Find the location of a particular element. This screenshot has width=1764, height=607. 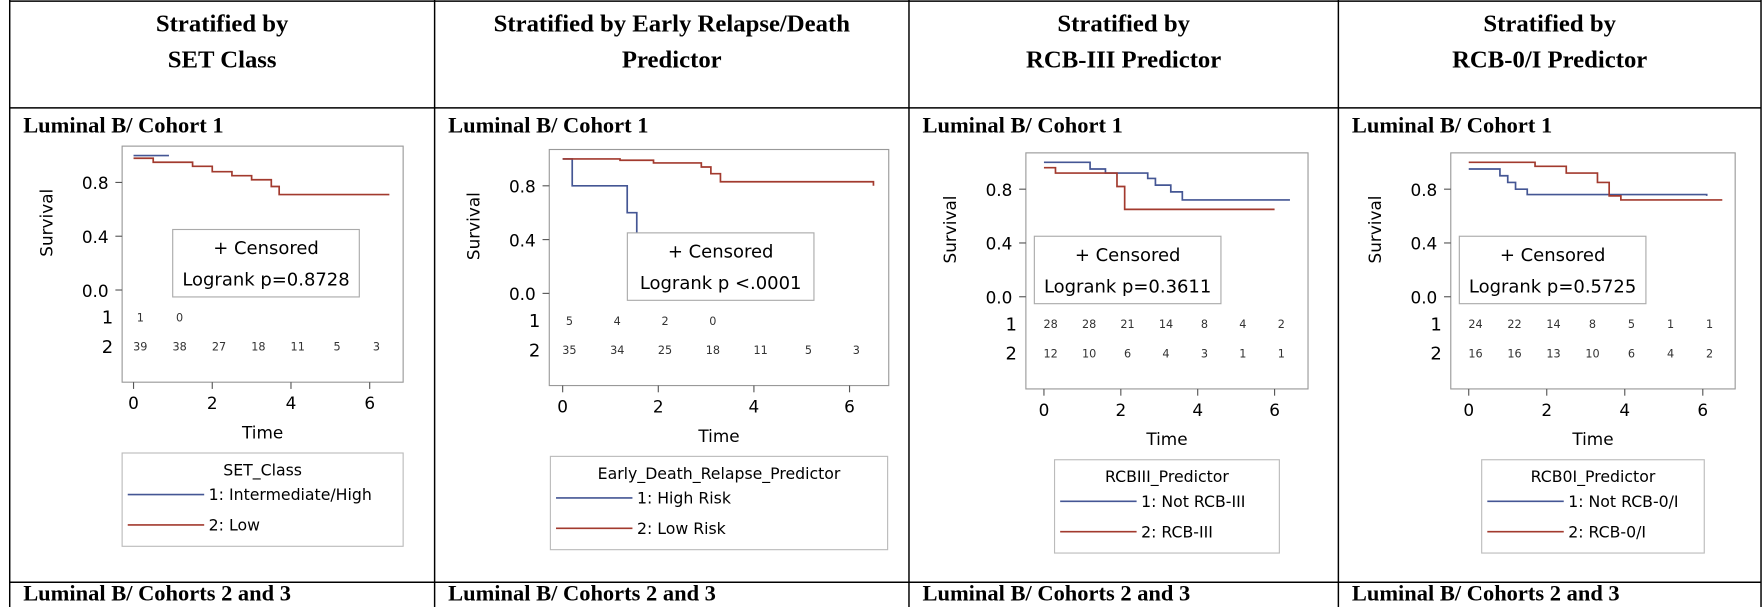

at-risk-count: 13 is located at coordinates (1553, 353).